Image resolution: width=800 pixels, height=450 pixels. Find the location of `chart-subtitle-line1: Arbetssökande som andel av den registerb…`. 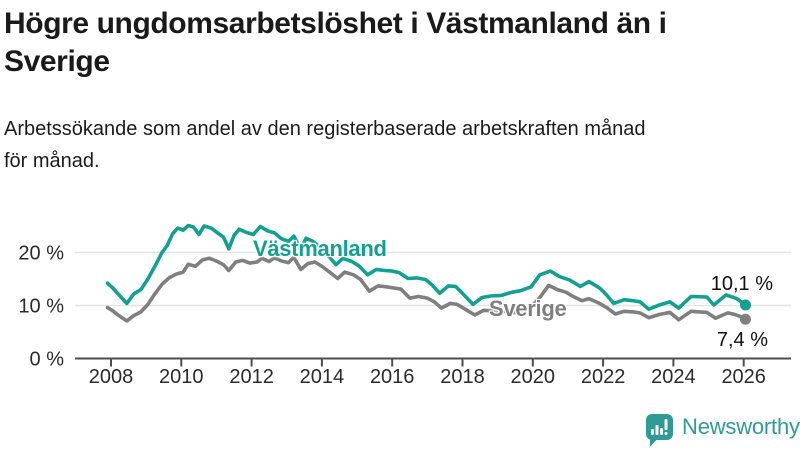

chart-subtitle-line1: Arbetssökande som andel av den registerb… is located at coordinates (325, 129).